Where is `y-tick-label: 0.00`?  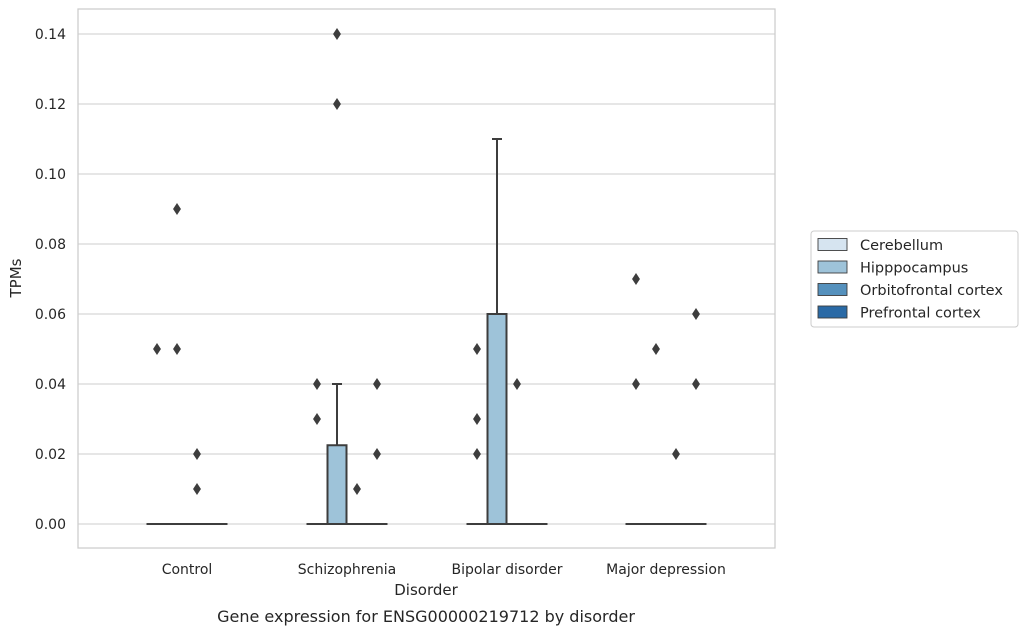 y-tick-label: 0.00 is located at coordinates (50, 525).